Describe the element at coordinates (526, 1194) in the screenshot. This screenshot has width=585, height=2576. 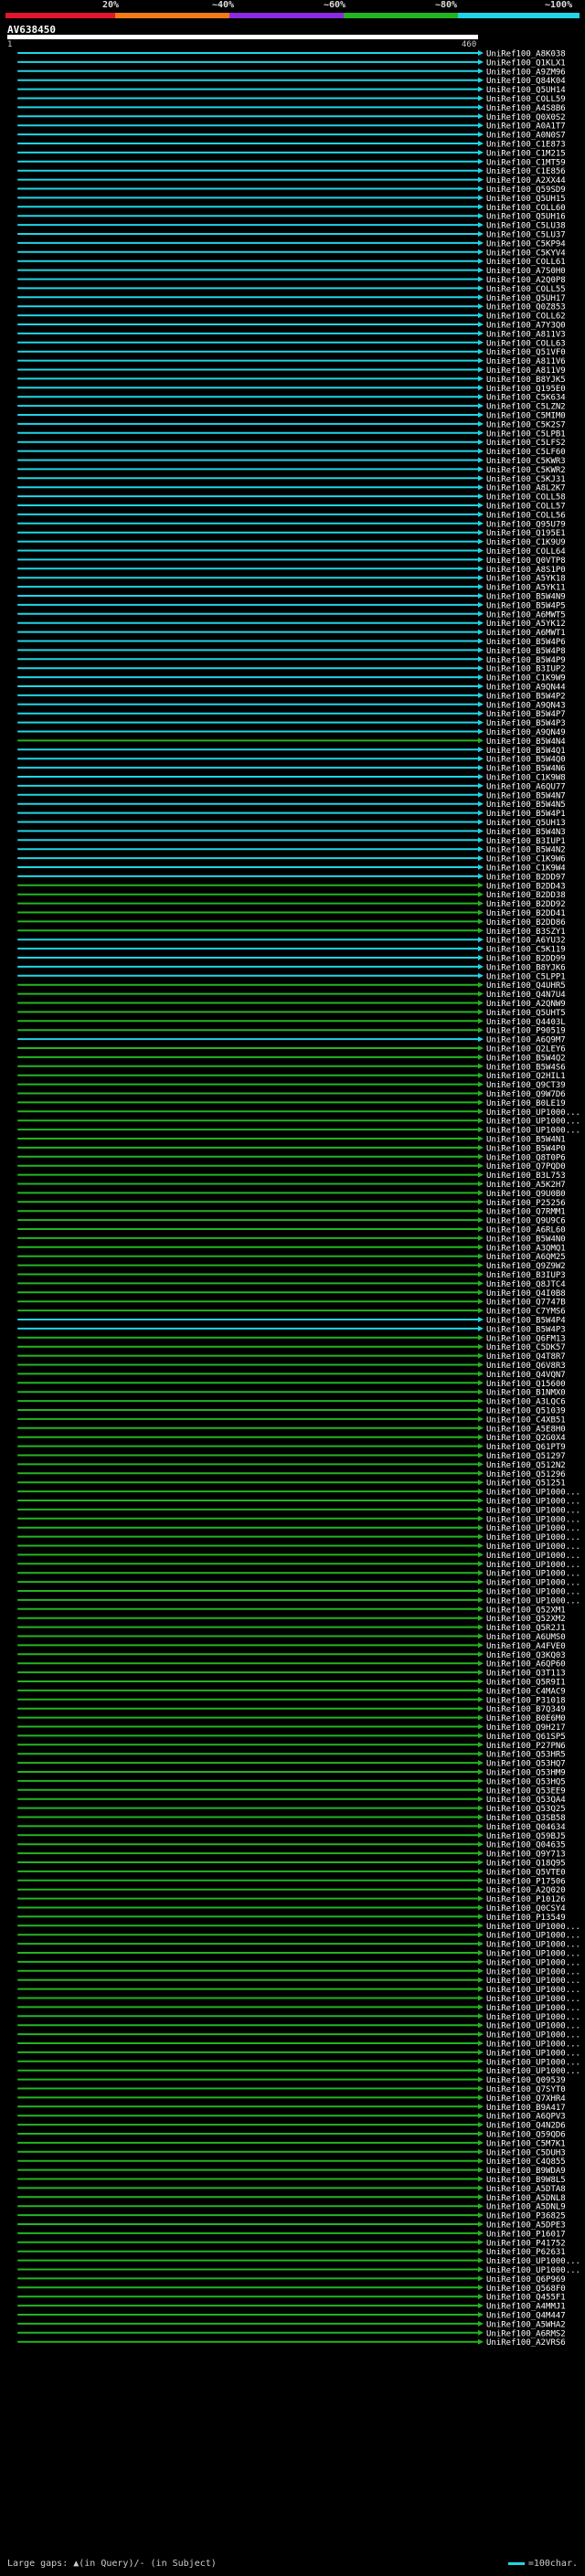
I see `hit-label: UniRef100_Q9U0B0` at that location.